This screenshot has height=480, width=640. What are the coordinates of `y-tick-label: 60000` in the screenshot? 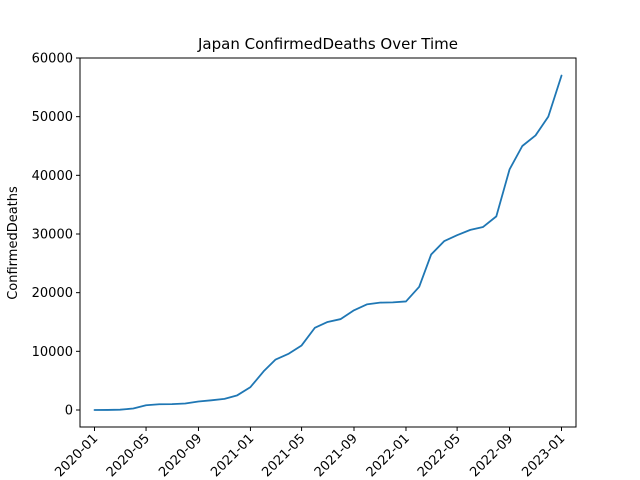 It's located at (52, 59).